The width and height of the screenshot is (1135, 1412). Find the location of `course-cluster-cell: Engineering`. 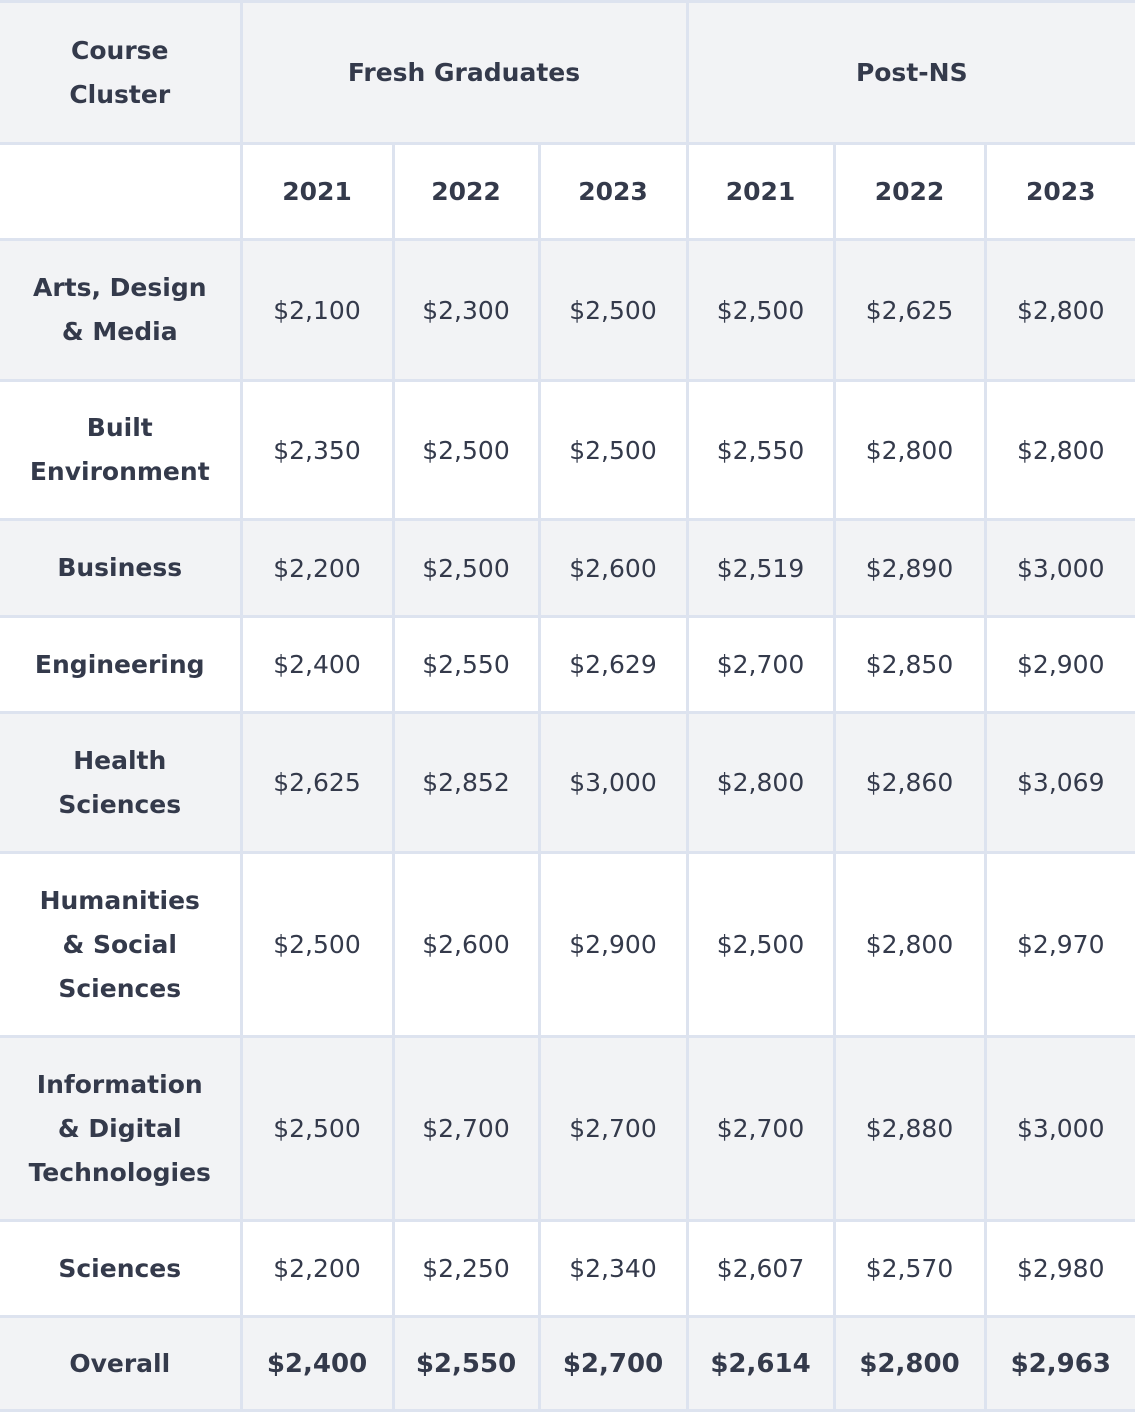

course-cluster-cell: Engineering is located at coordinates (121, 664).